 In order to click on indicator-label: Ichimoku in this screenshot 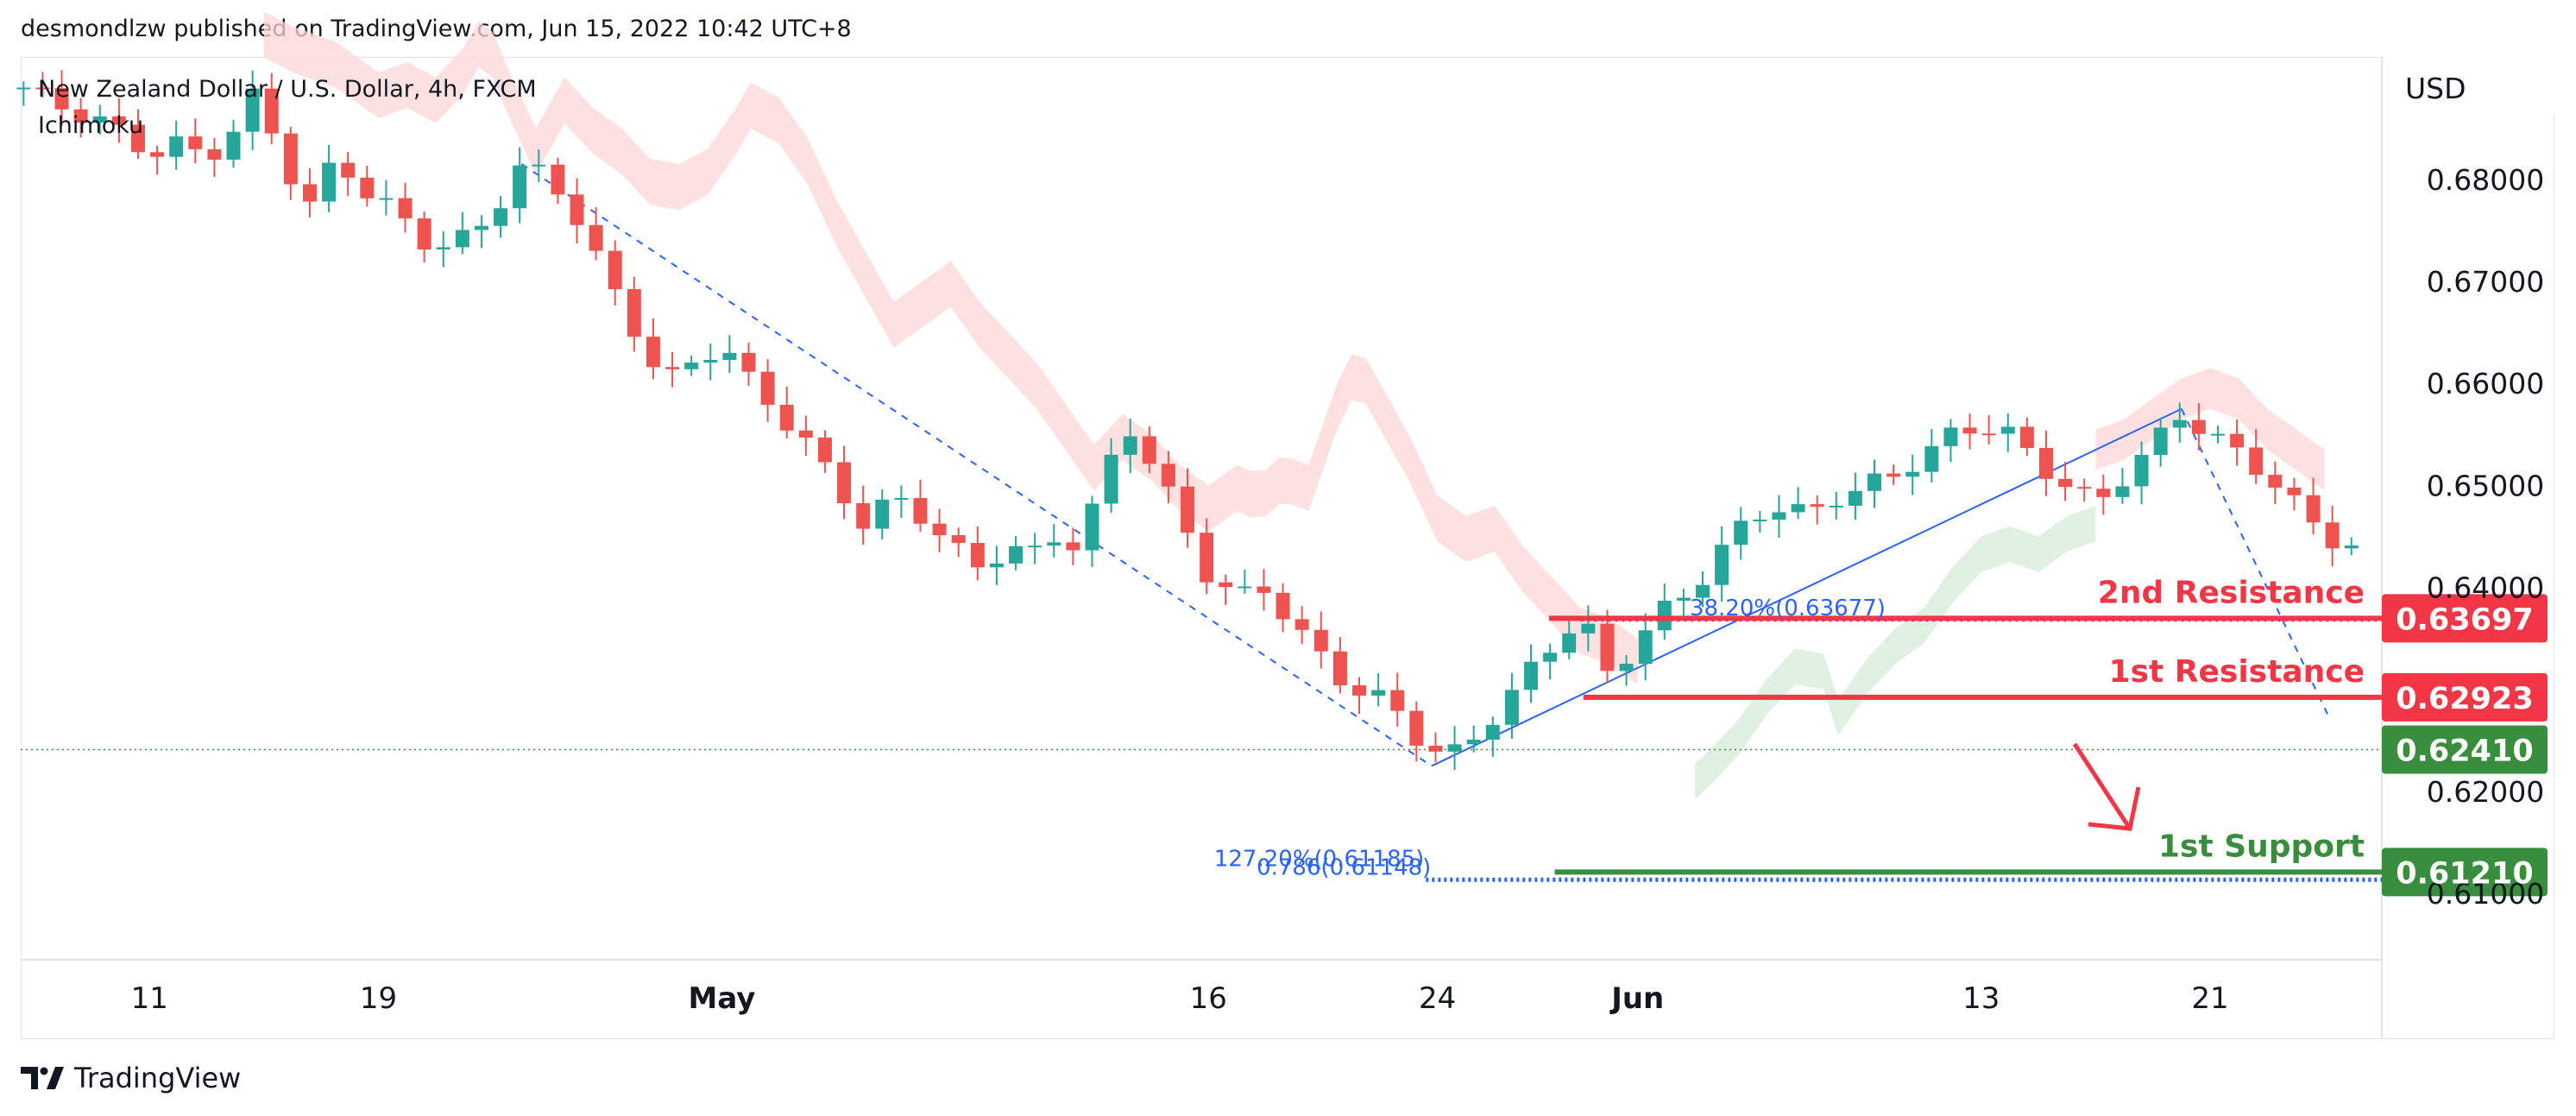, I will do `click(91, 125)`.